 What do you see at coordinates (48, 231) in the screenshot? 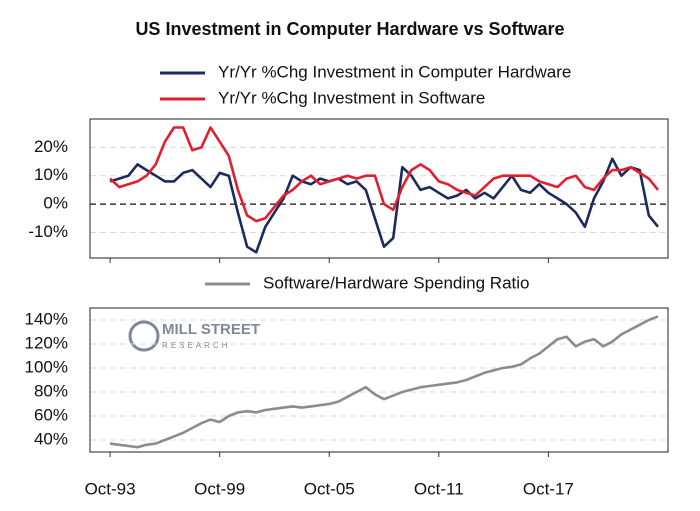
I see `y-tick-label: -10%` at bounding box center [48, 231].